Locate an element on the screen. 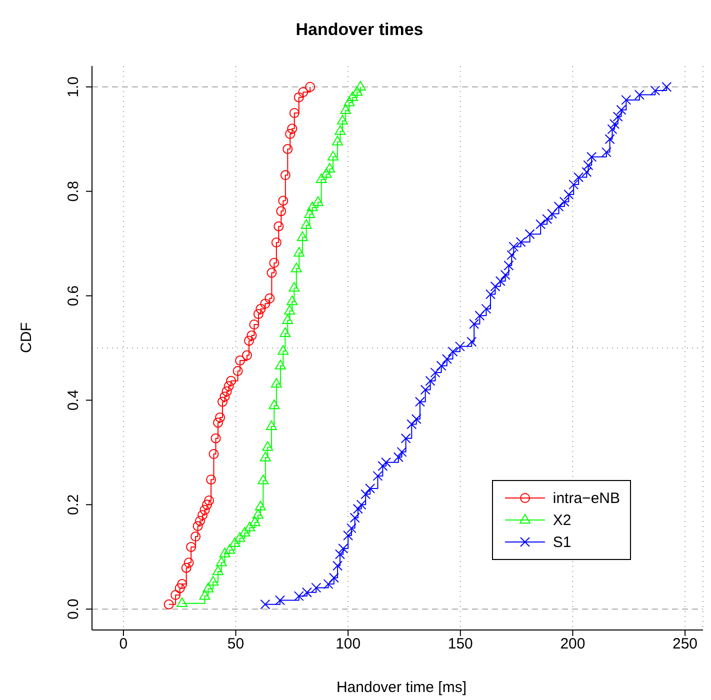 The height and width of the screenshot is (700, 711). y-tick-label: 1.0 is located at coordinates (73, 87).